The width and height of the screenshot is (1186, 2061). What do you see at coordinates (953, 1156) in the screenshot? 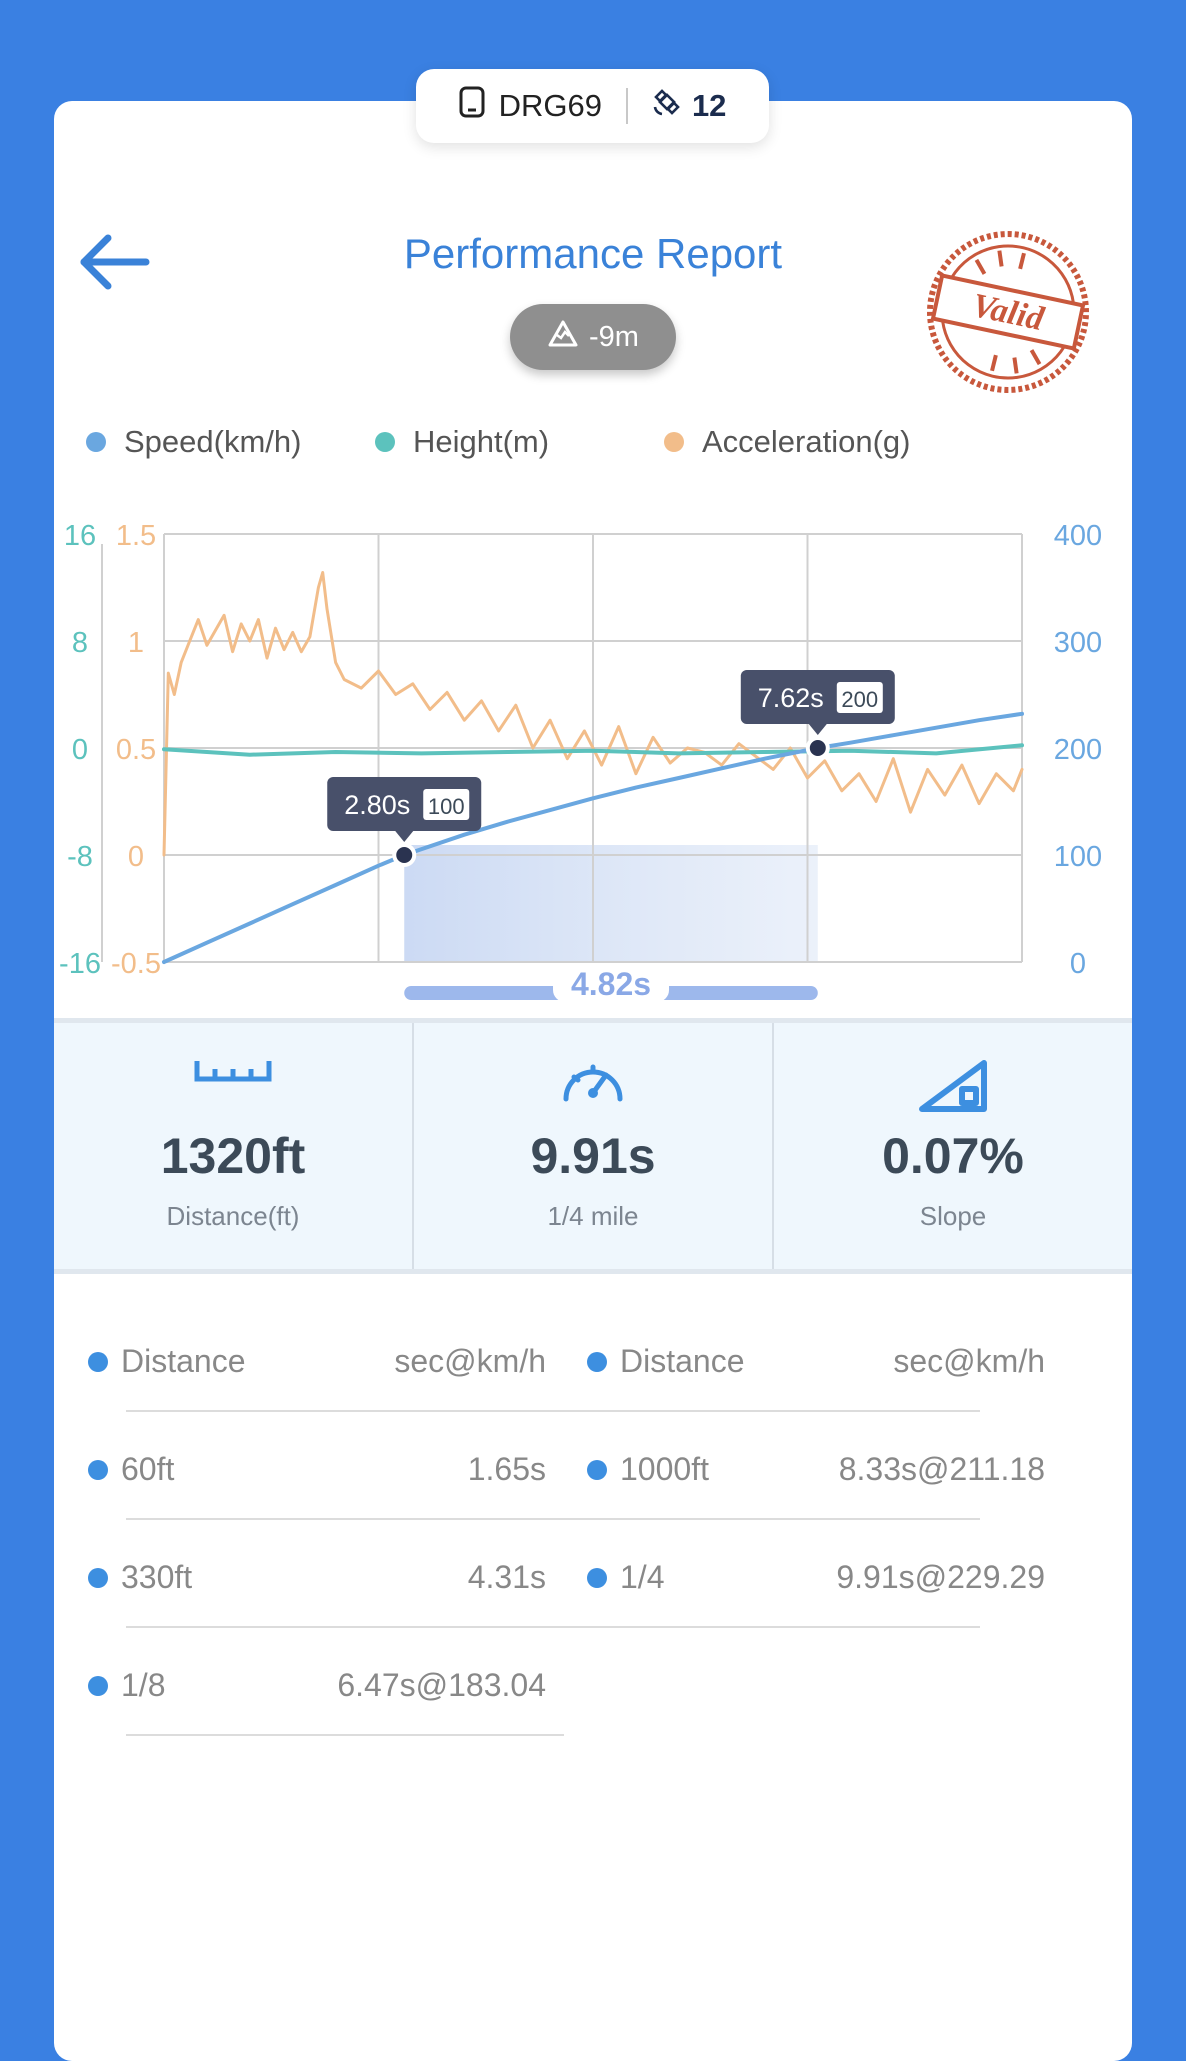
I see `stat-slope-value: 0.07%` at bounding box center [953, 1156].